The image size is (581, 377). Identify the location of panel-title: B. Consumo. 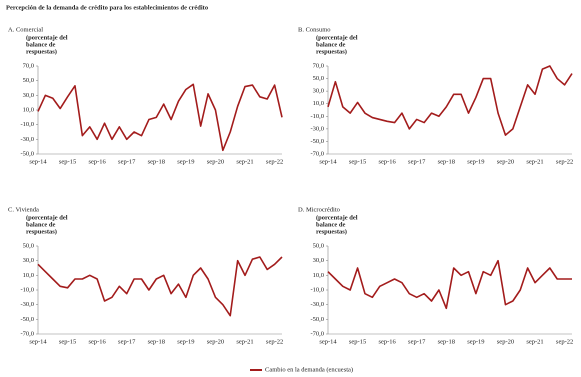
(314, 29).